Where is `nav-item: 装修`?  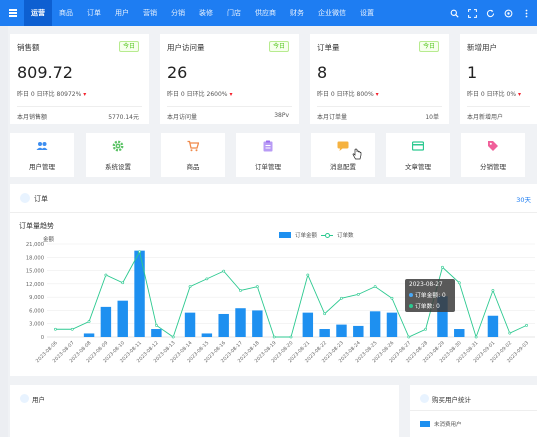
nav-item: 装修 is located at coordinates (206, 13).